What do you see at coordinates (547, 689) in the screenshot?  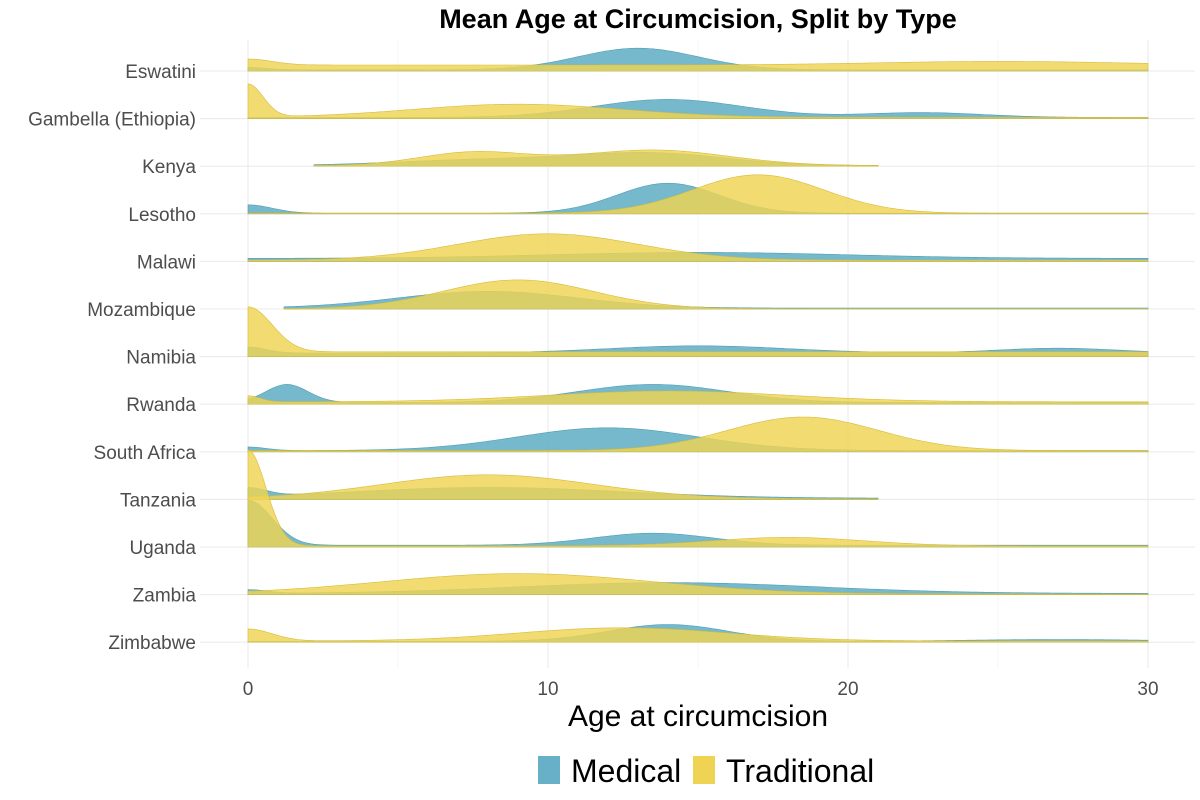 I see `x-tick-label: 10` at bounding box center [547, 689].